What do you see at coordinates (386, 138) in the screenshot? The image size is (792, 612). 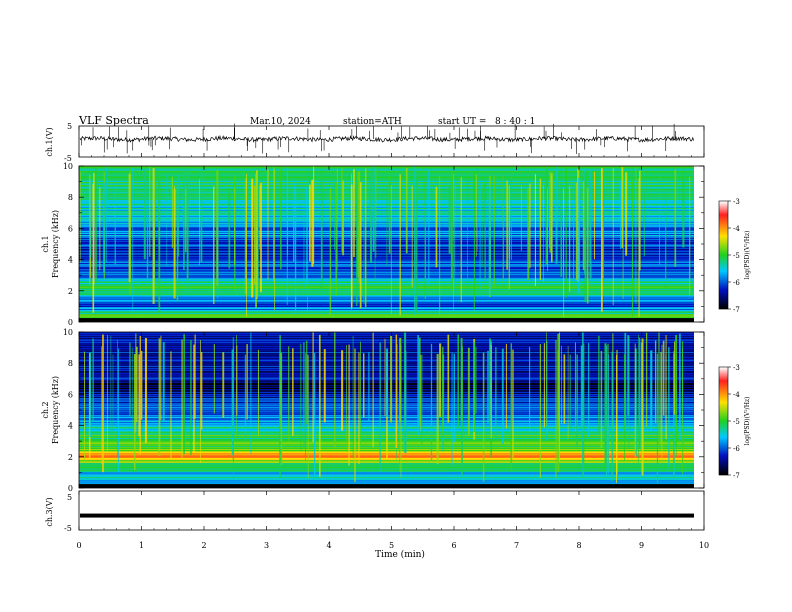 I see `ch1-signal-line` at bounding box center [386, 138].